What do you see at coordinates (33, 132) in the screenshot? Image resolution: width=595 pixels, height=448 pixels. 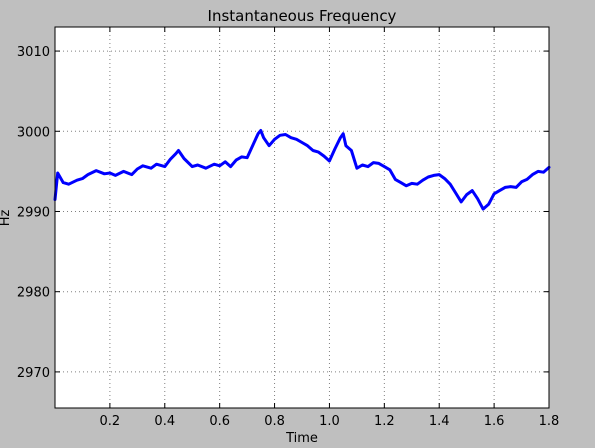 I see `y-tick-label: 3000` at bounding box center [33, 132].